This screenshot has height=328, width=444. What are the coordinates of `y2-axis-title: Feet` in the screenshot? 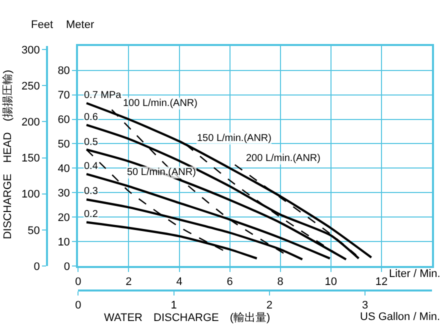 It's located at (42, 25).